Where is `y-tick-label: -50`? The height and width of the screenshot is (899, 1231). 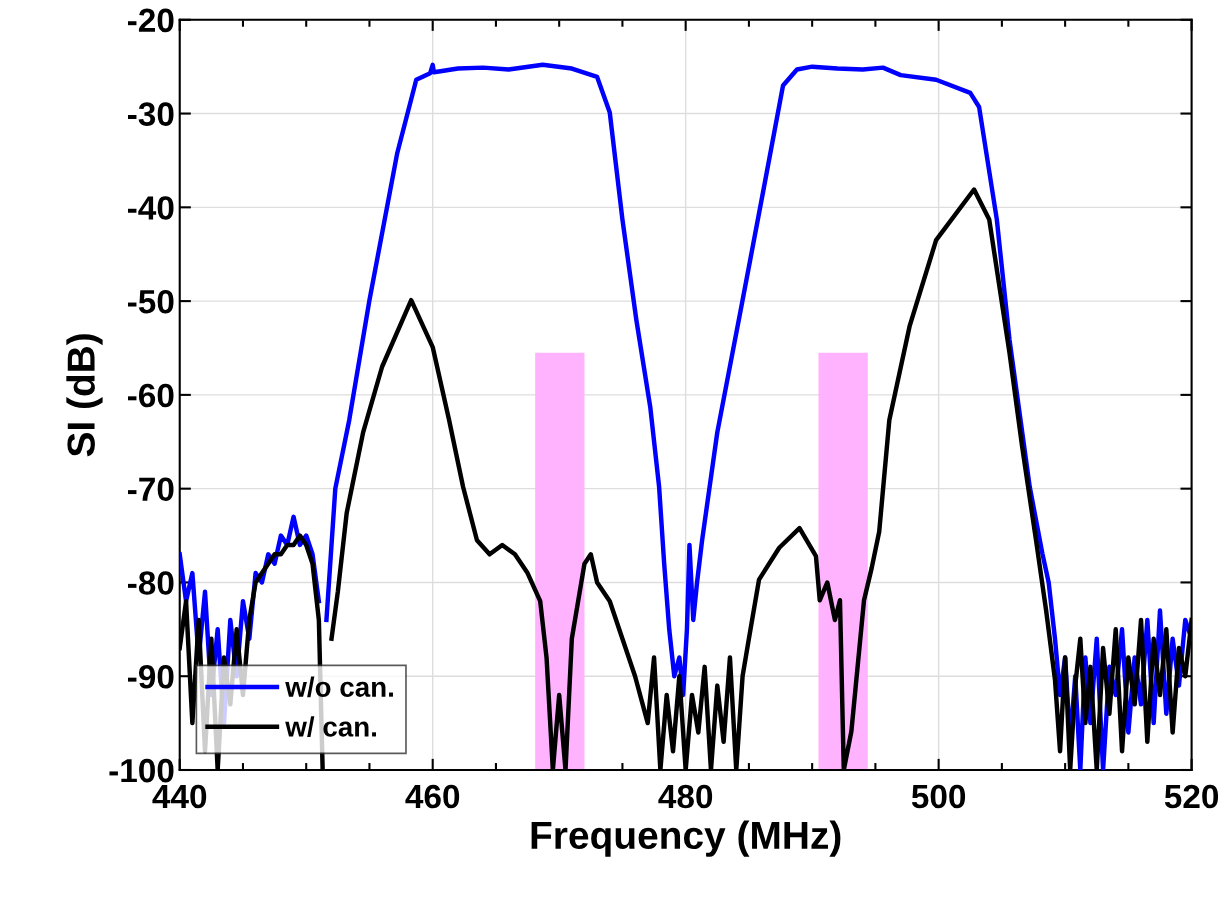
y-tick-label: -50 is located at coordinates (151, 301).